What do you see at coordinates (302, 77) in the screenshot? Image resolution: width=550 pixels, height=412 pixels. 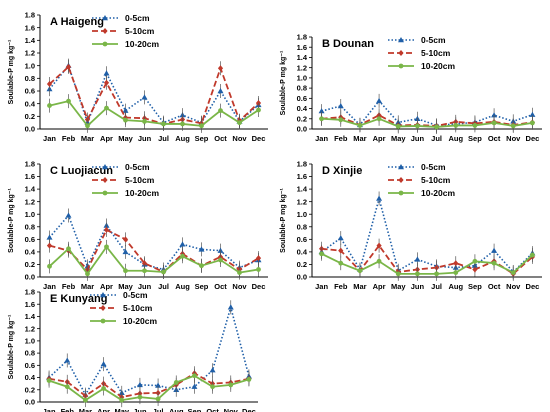 I see `y-tick-label: 1.0` at bounding box center [302, 77].